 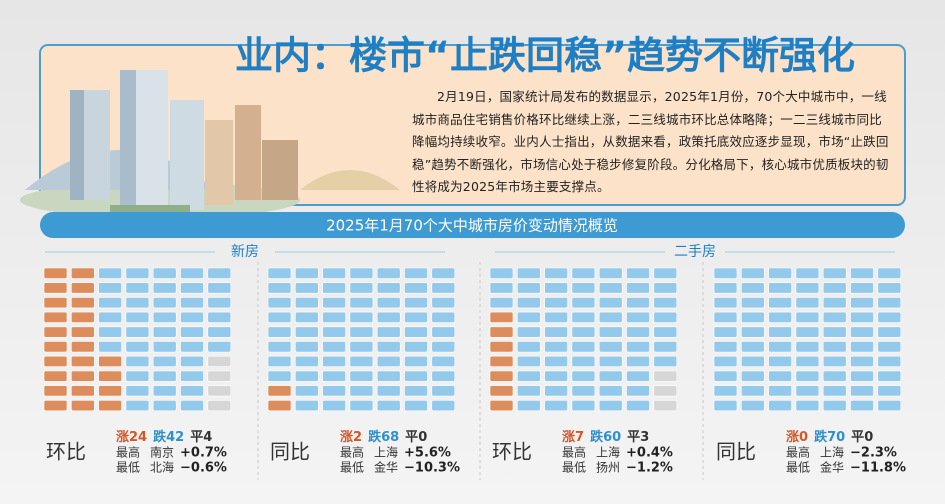 What do you see at coordinates (612, 437) in the screenshot?
I see `fall-count: 60` at bounding box center [612, 437].